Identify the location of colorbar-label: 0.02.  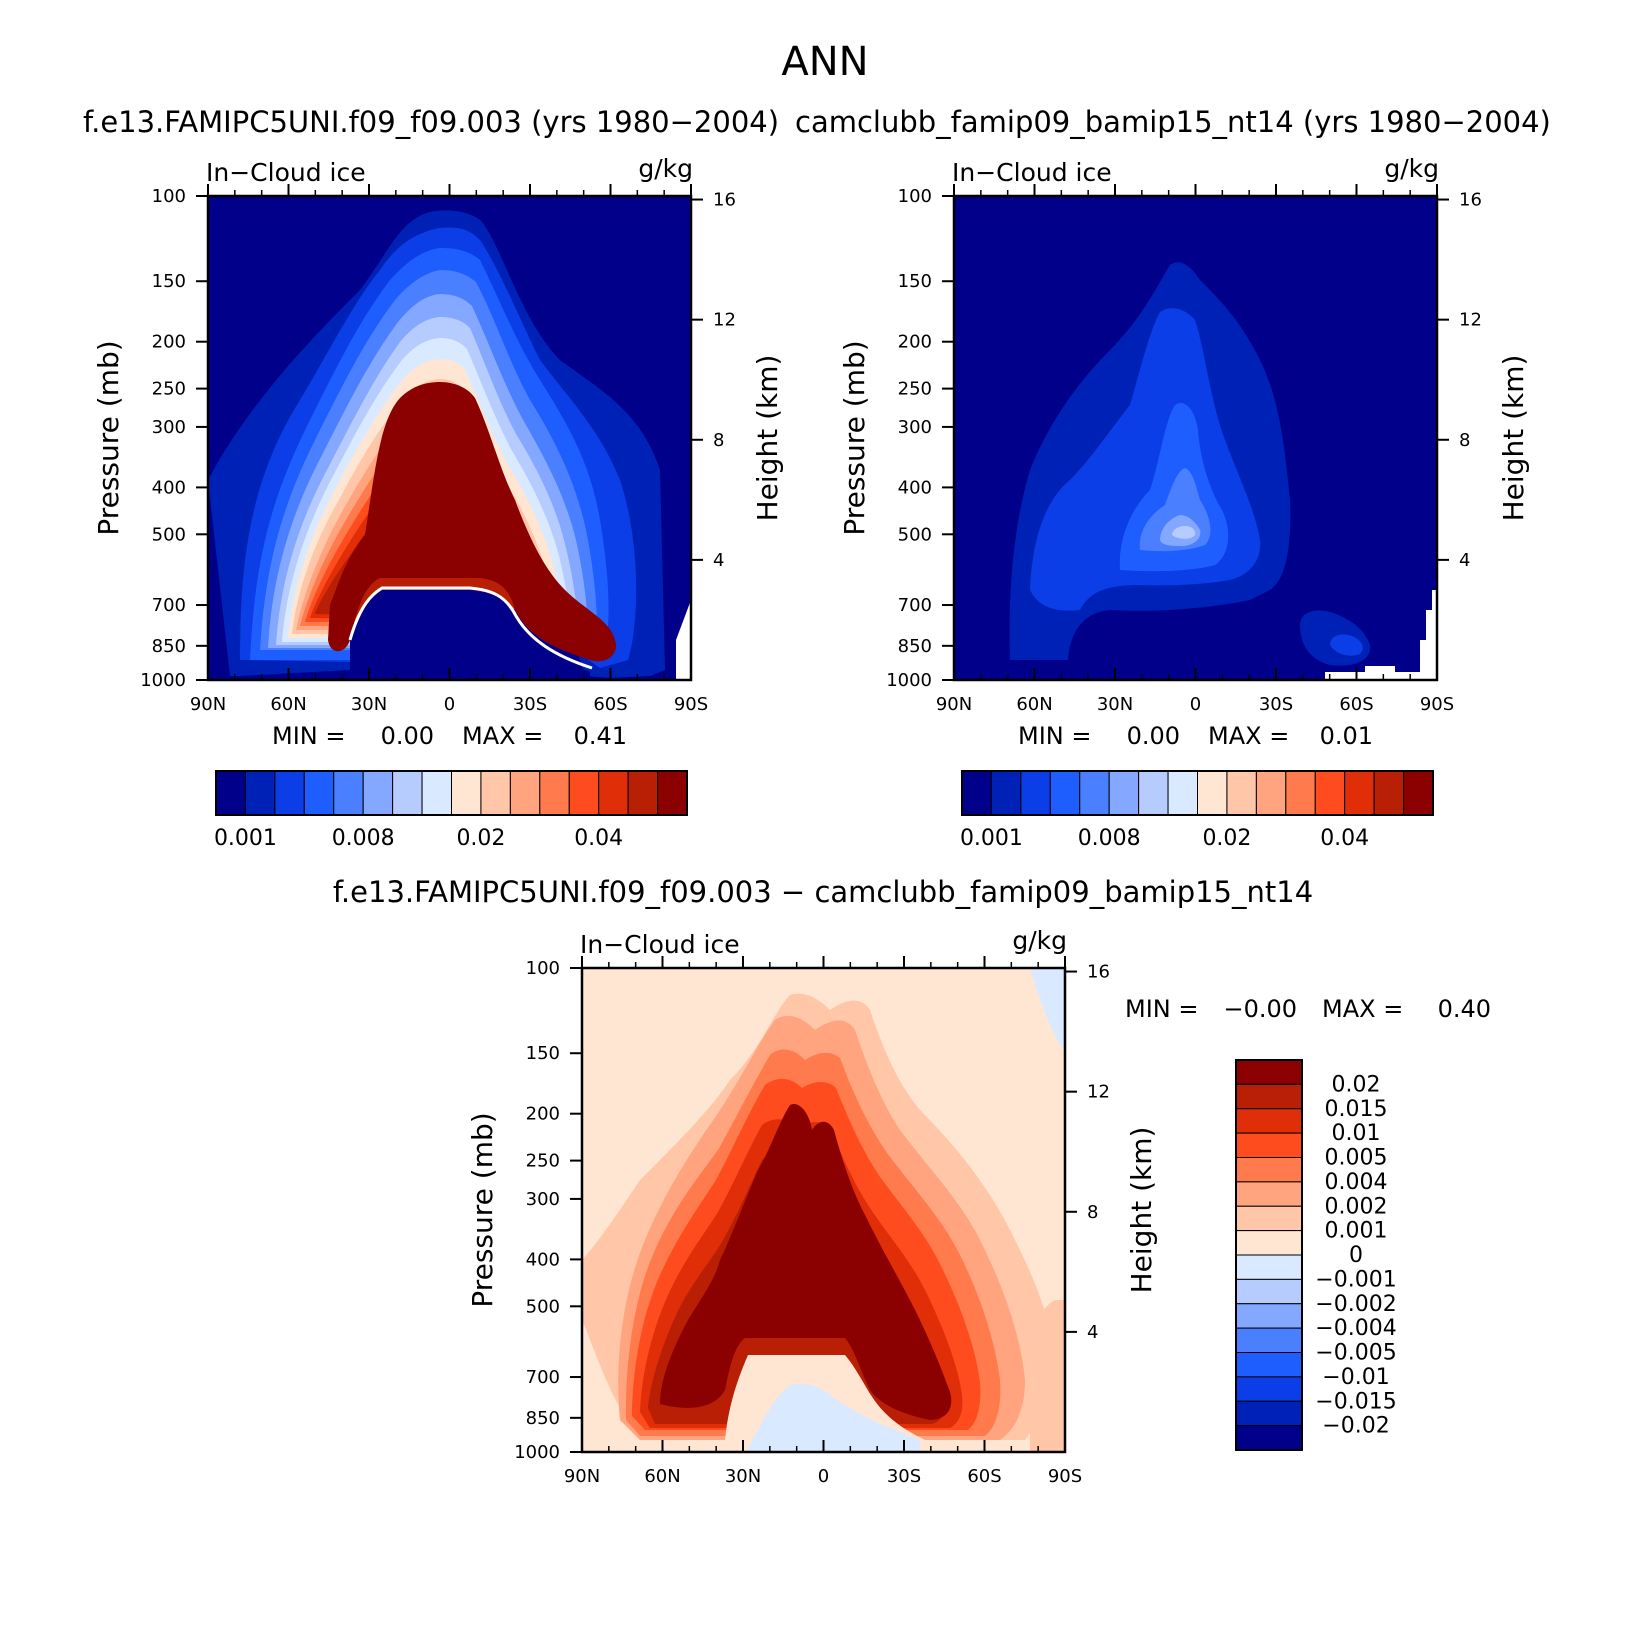
(1356, 1084).